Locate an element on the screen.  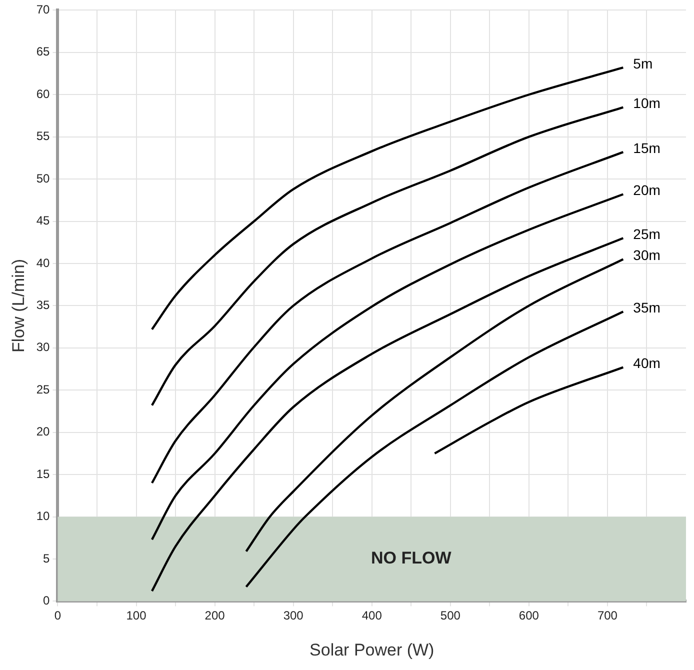
x-axis-title: Solar Power (W) is located at coordinates (372, 650).